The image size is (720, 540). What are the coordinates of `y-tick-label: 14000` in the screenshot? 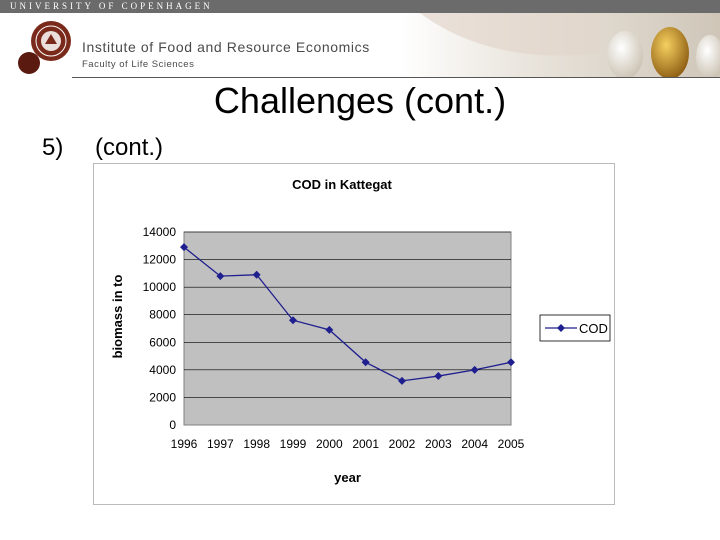 It's located at (160, 232).